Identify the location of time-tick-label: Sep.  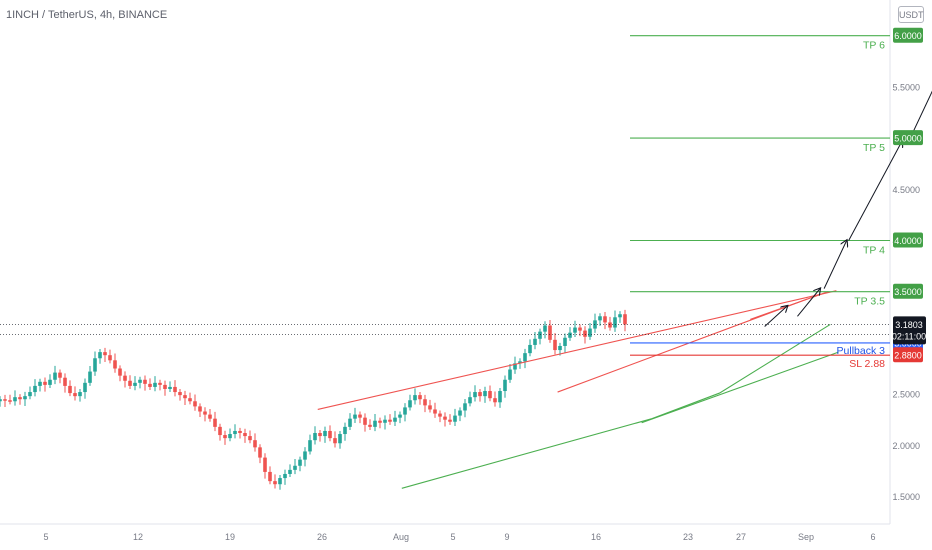
(806, 537).